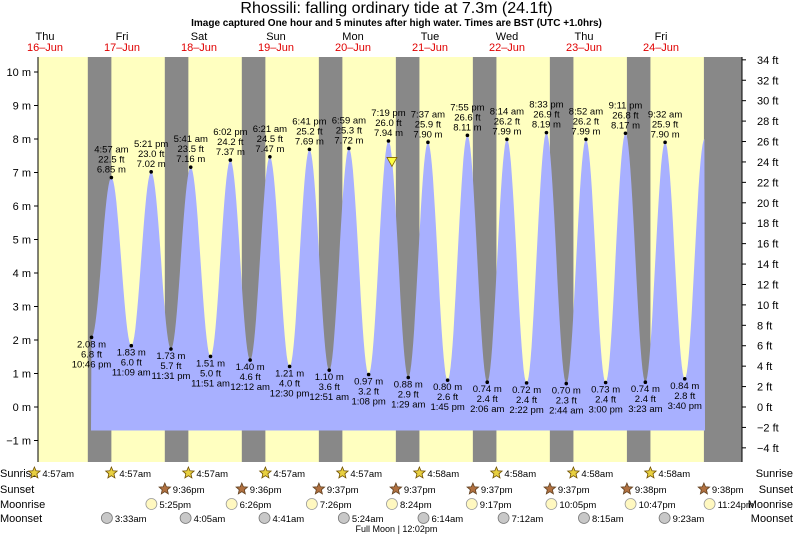 Image resolution: width=793 pixels, height=538 pixels. I want to click on day-weekday-label: Sun, so click(276, 37).